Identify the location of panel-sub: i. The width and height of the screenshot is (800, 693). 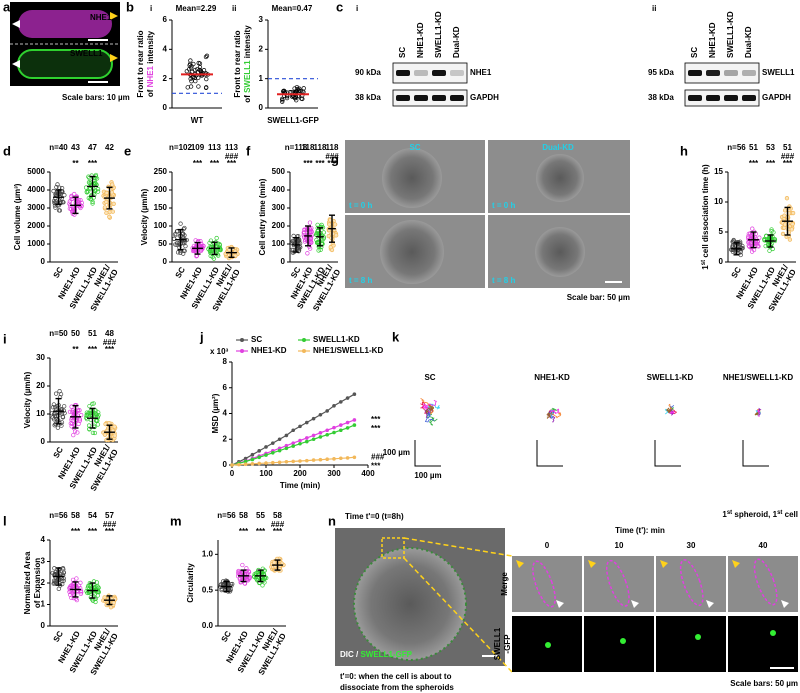
(357, 8).